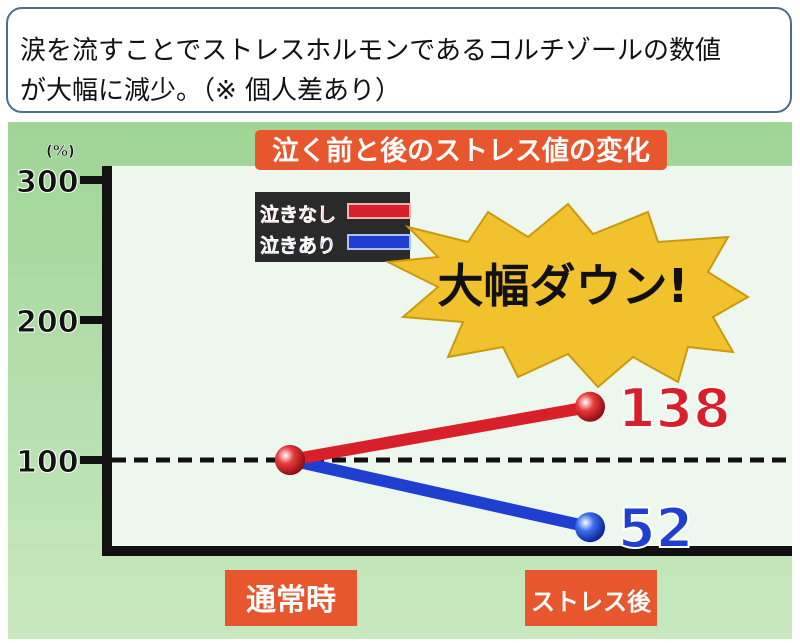 The image size is (800, 643). I want to click on y-axis, so click(107, 361).